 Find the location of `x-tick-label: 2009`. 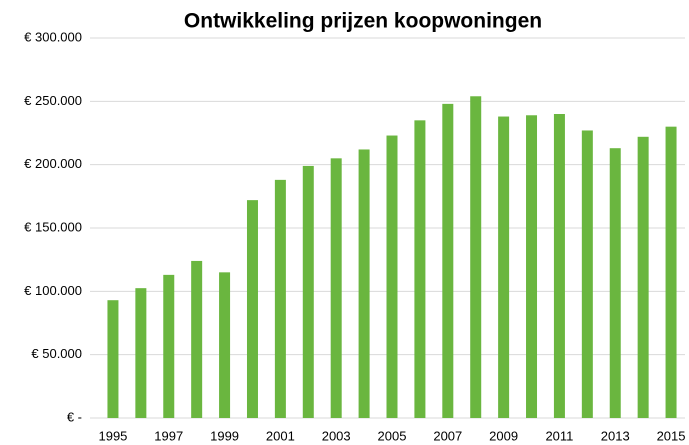

x-tick-label: 2009 is located at coordinates (503, 435).